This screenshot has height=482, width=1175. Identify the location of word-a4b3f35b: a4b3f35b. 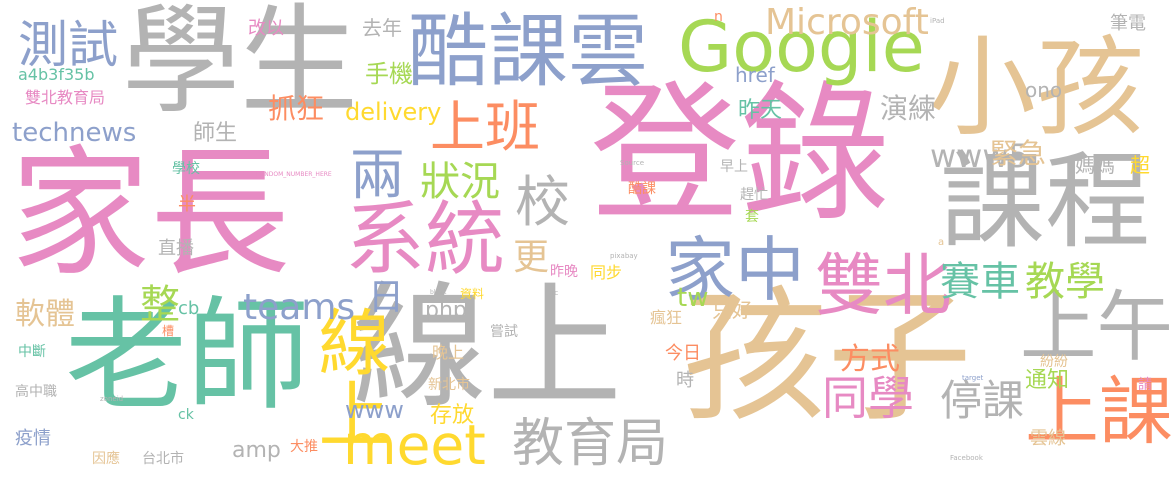
(56, 74).